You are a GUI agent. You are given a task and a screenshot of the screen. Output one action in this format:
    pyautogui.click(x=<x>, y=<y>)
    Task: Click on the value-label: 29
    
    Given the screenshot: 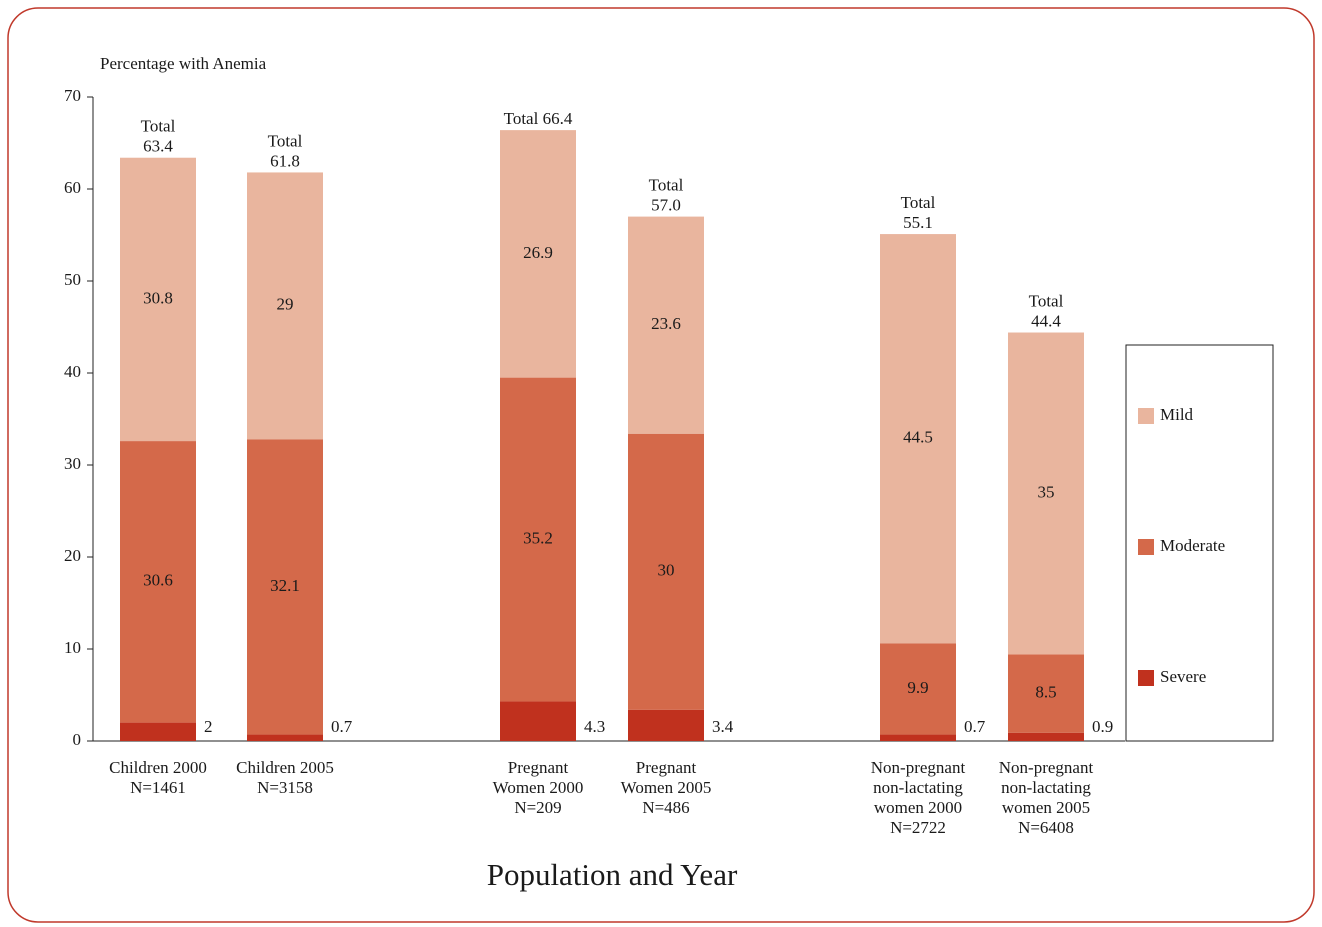 What is the action you would take?
    pyautogui.click(x=285, y=304)
    